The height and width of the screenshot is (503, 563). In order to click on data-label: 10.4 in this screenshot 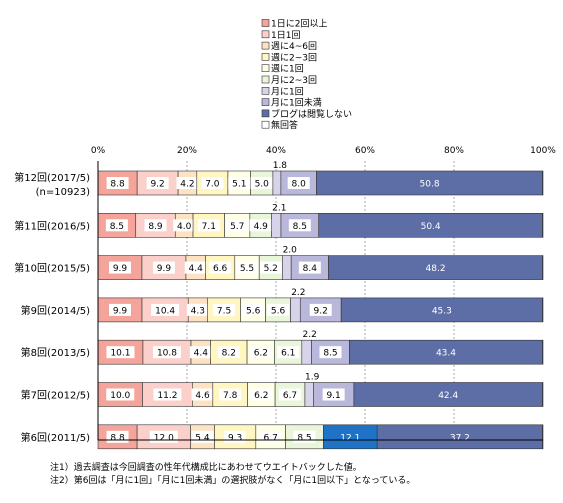, I will do `click(165, 311)`.